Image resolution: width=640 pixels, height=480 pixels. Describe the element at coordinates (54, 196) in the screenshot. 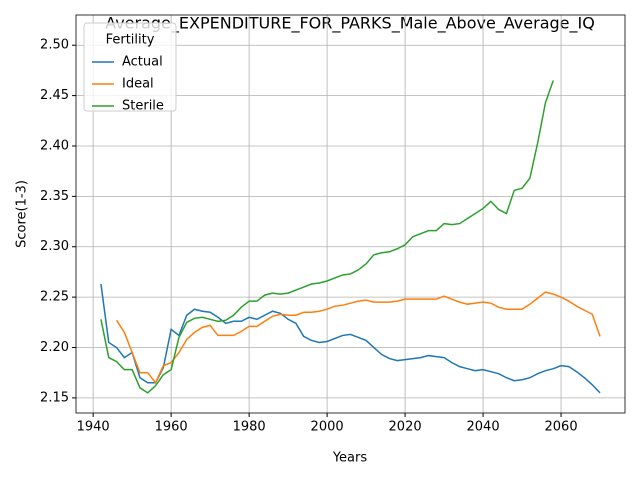

I see `y-tick-label: 2.35` at that location.